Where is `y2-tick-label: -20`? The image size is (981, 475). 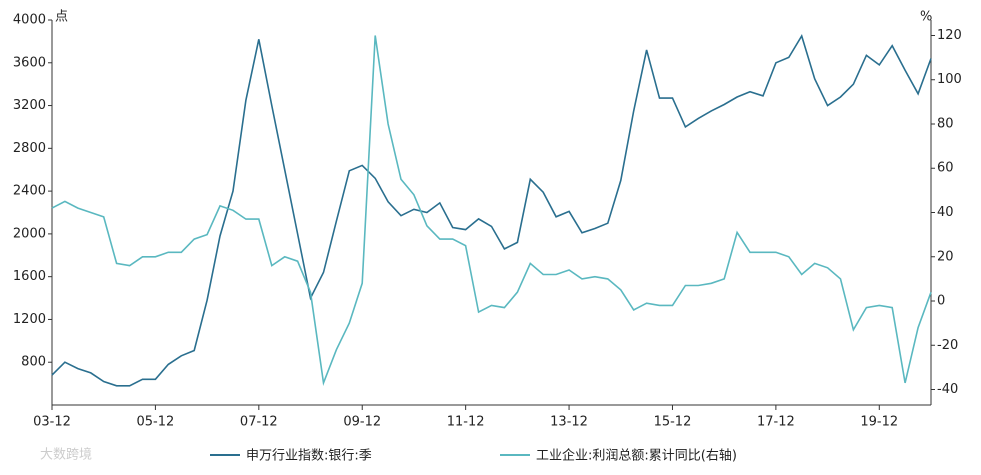
y2-tick-label: -20 is located at coordinates (947, 345).